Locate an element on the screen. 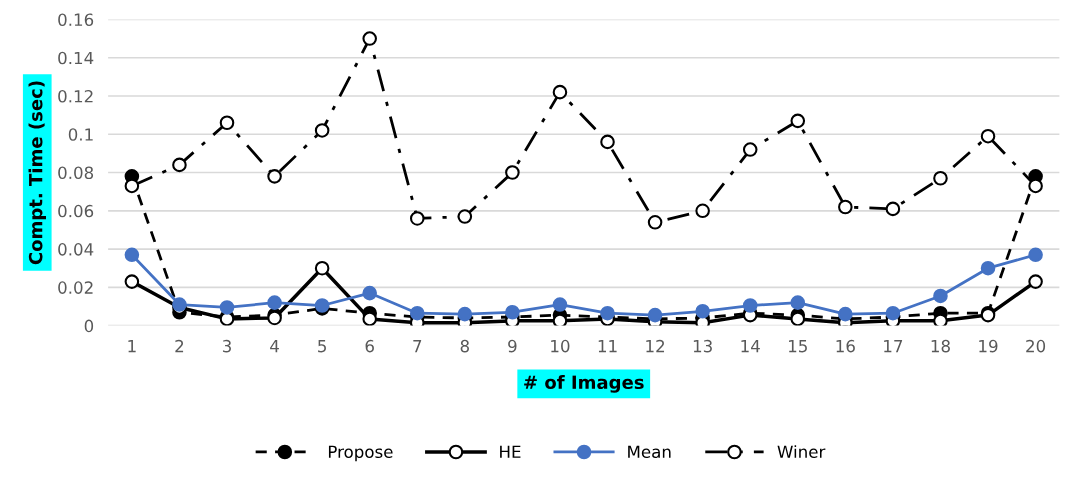  x-tick-label: 15 is located at coordinates (798, 346).